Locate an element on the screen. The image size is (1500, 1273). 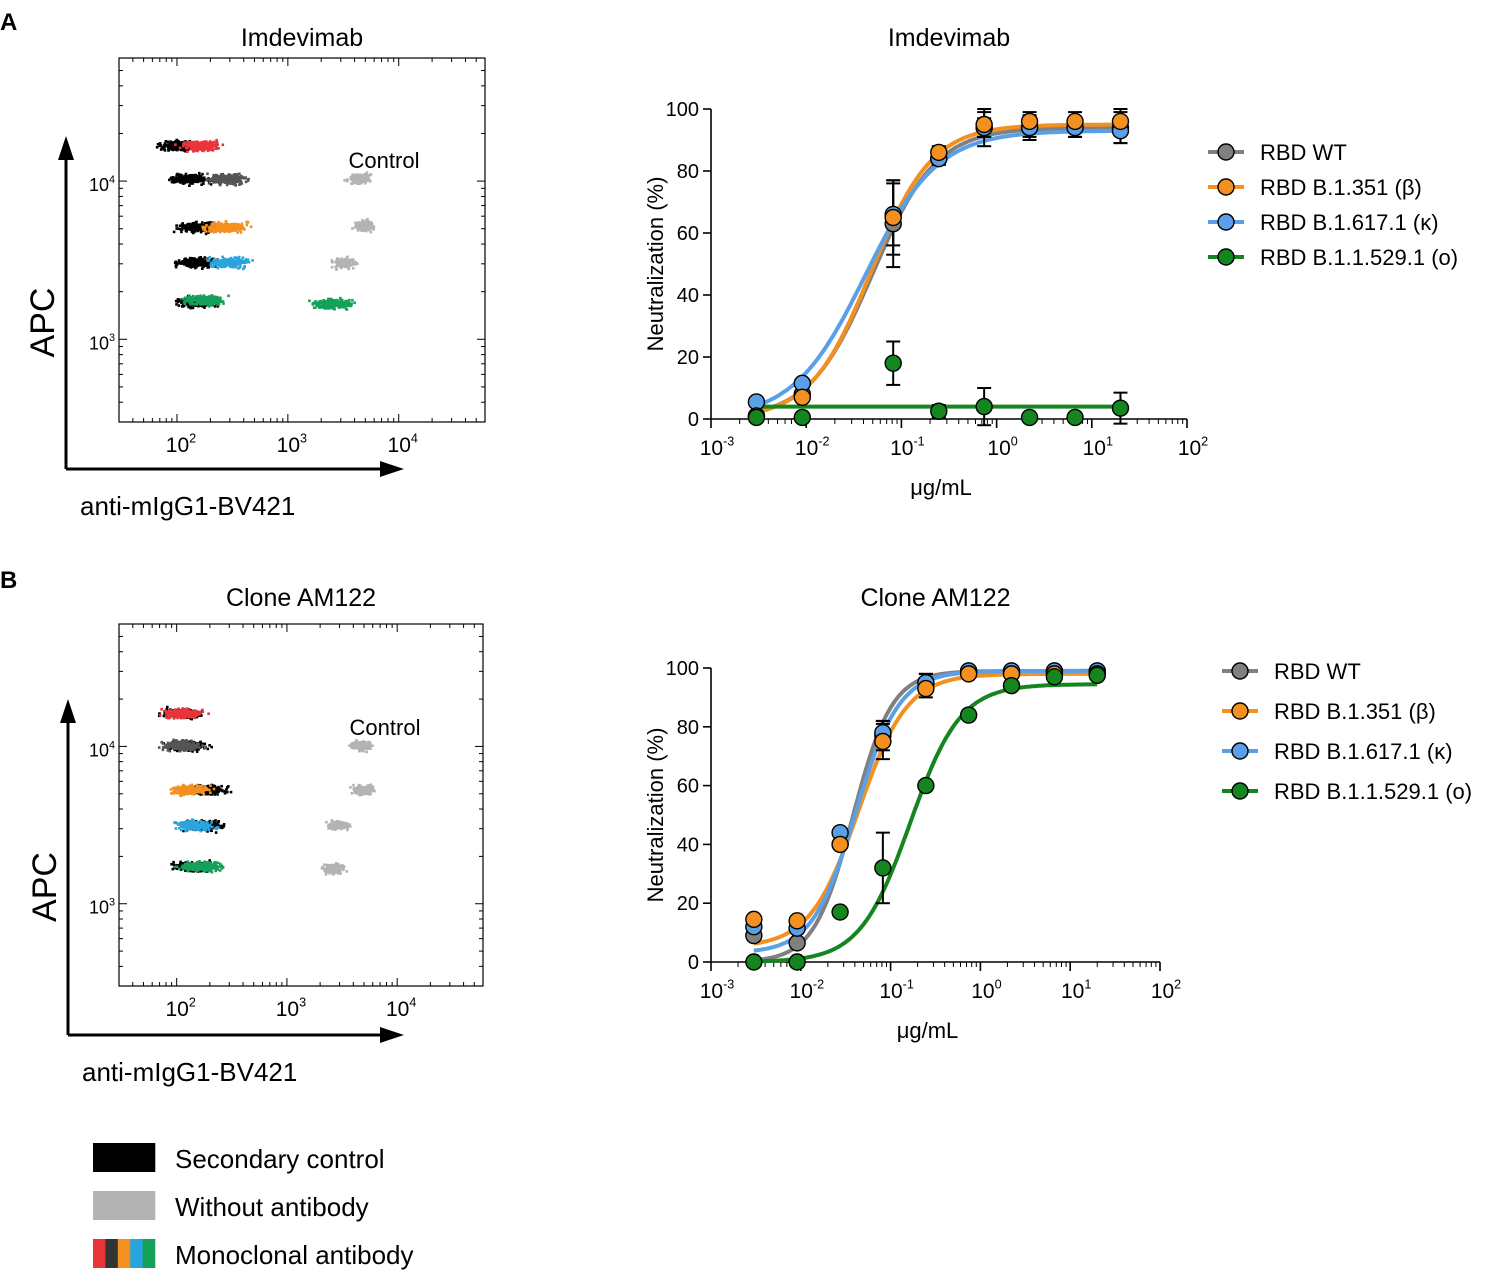
flow-x-label: anti-mIgG1-BV421 is located at coordinates (187, 506).